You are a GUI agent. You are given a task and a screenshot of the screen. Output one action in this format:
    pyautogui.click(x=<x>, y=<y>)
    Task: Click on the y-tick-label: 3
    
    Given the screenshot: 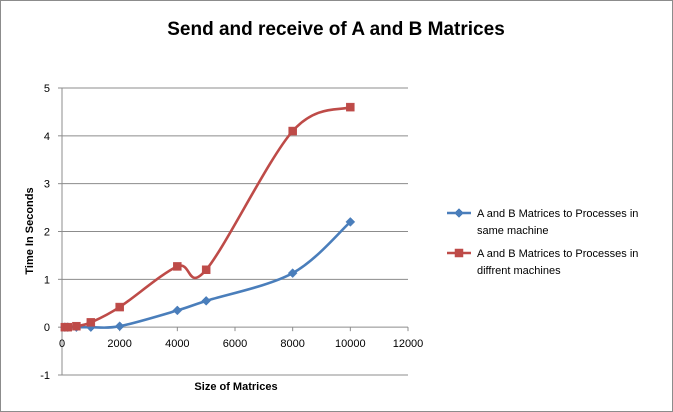 What is the action you would take?
    pyautogui.click(x=47, y=185)
    